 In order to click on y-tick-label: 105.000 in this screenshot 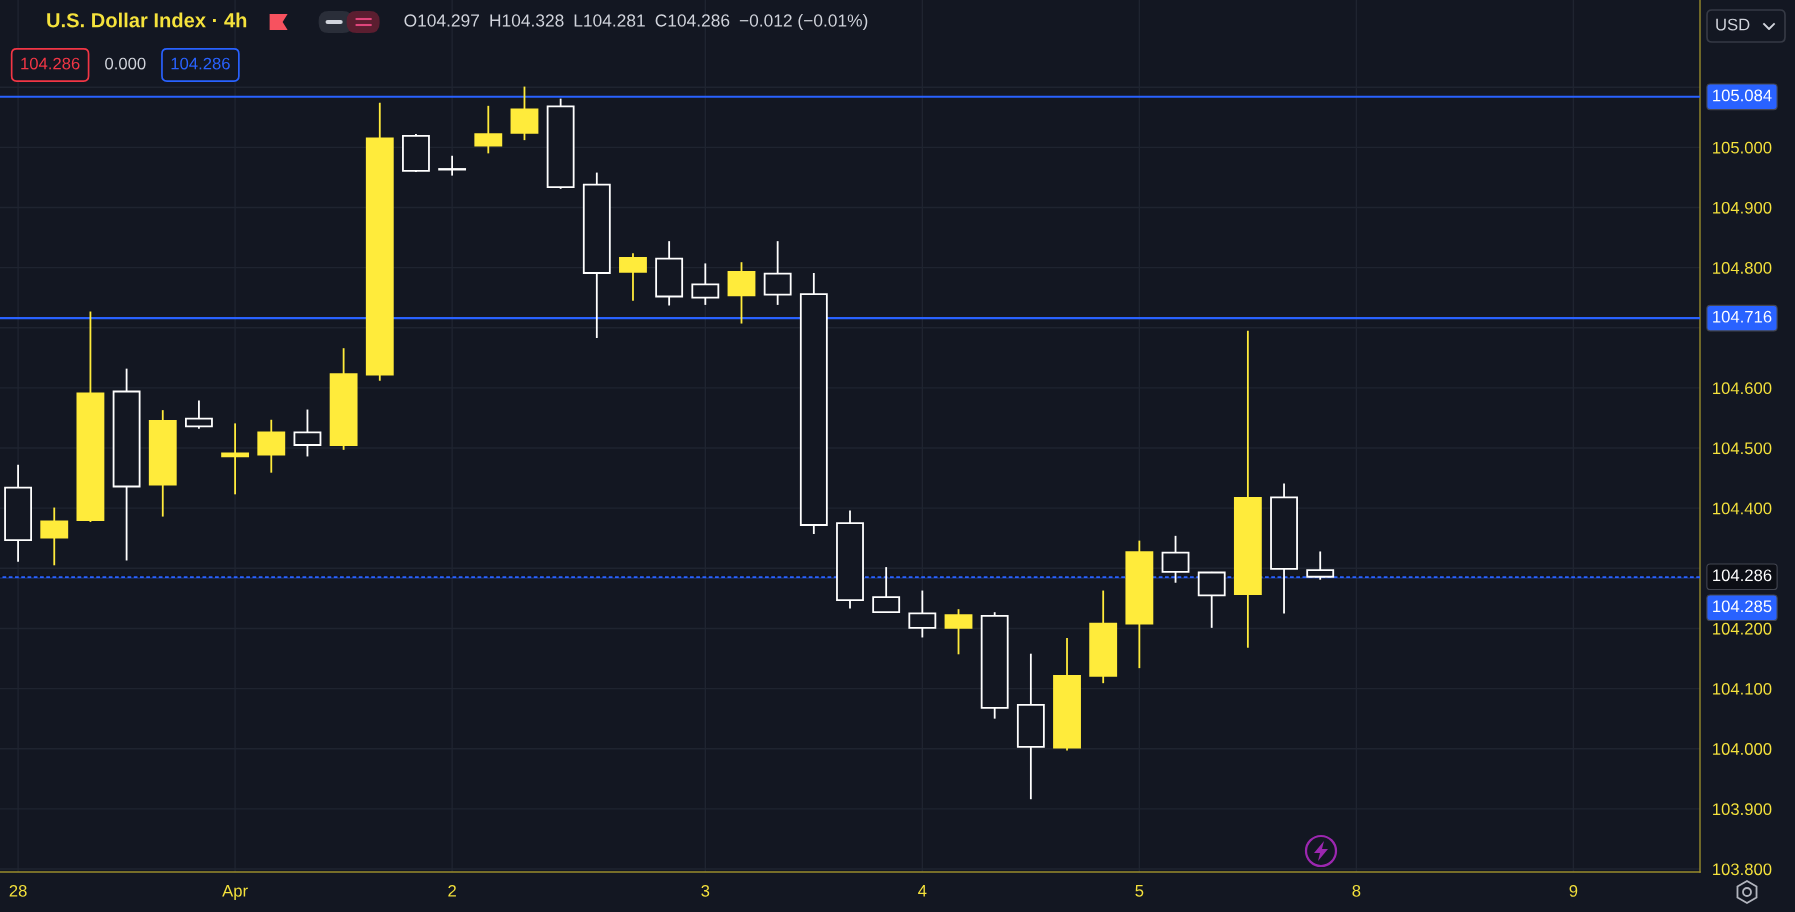, I will do `click(1742, 147)`.